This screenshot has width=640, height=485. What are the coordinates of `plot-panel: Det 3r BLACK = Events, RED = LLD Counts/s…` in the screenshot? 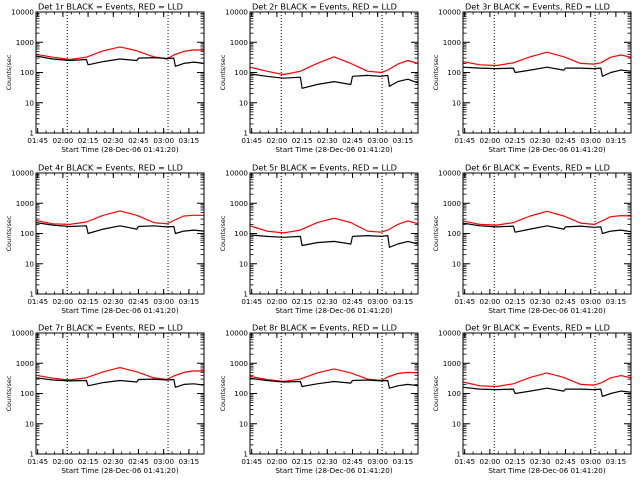 It's located at (532, 78).